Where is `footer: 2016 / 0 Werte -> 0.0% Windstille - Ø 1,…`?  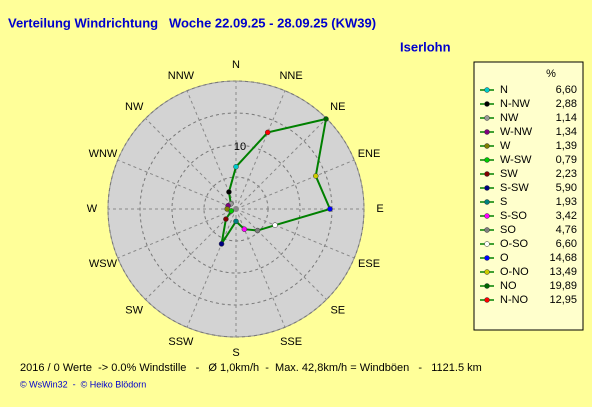
footer: 2016 / 0 Werte -> 0.0% Windstille - Ø 1,… is located at coordinates (251, 368).